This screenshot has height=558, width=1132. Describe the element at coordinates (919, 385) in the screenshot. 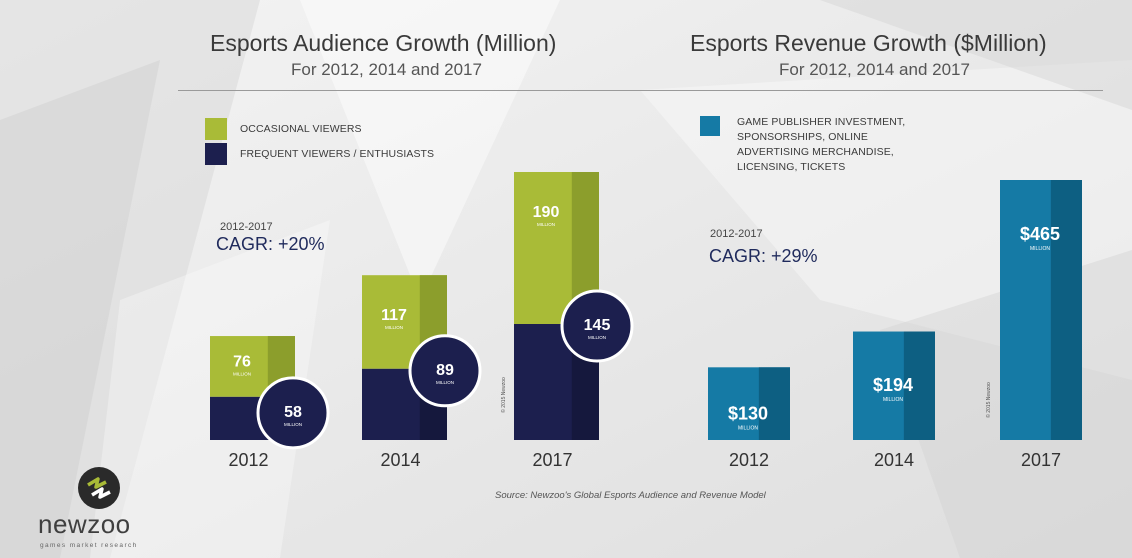

I see `bar-revenue-shade-2014` at that location.